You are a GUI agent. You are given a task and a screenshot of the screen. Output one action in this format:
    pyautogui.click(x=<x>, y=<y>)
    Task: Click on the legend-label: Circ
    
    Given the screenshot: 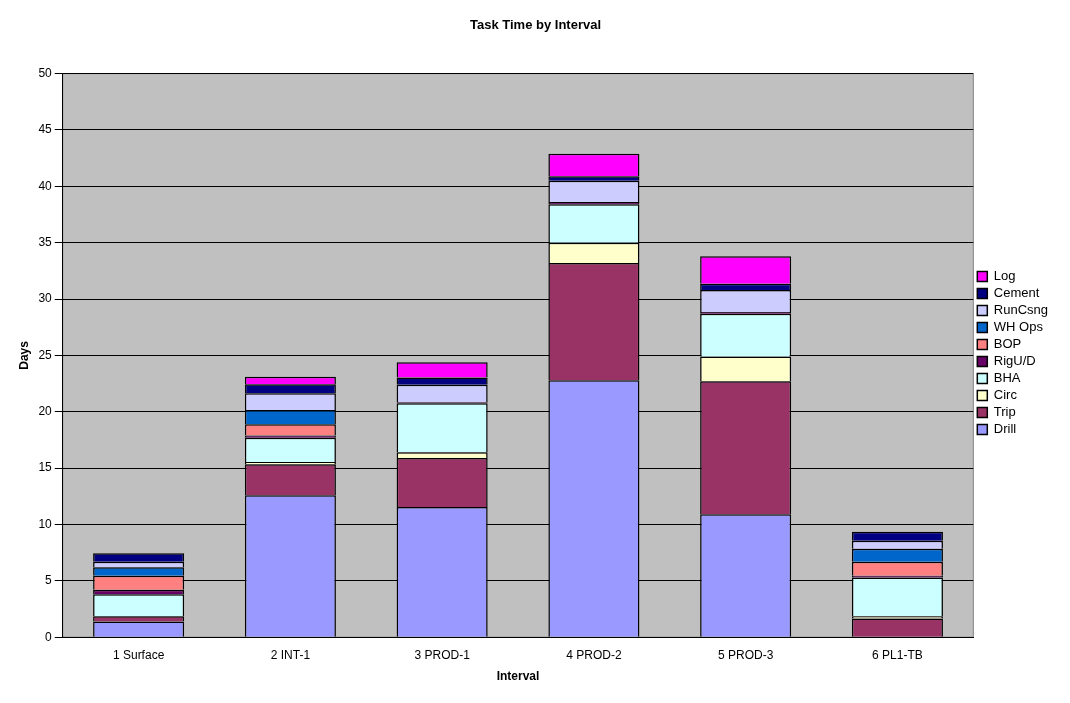 What is the action you would take?
    pyautogui.click(x=1005, y=395)
    